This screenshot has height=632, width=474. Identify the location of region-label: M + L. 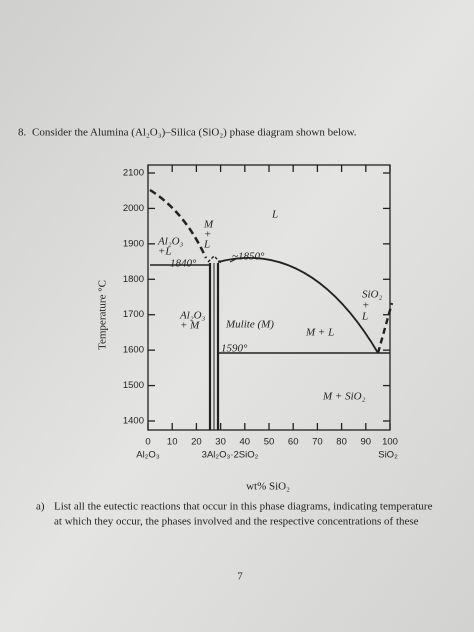
(319, 333).